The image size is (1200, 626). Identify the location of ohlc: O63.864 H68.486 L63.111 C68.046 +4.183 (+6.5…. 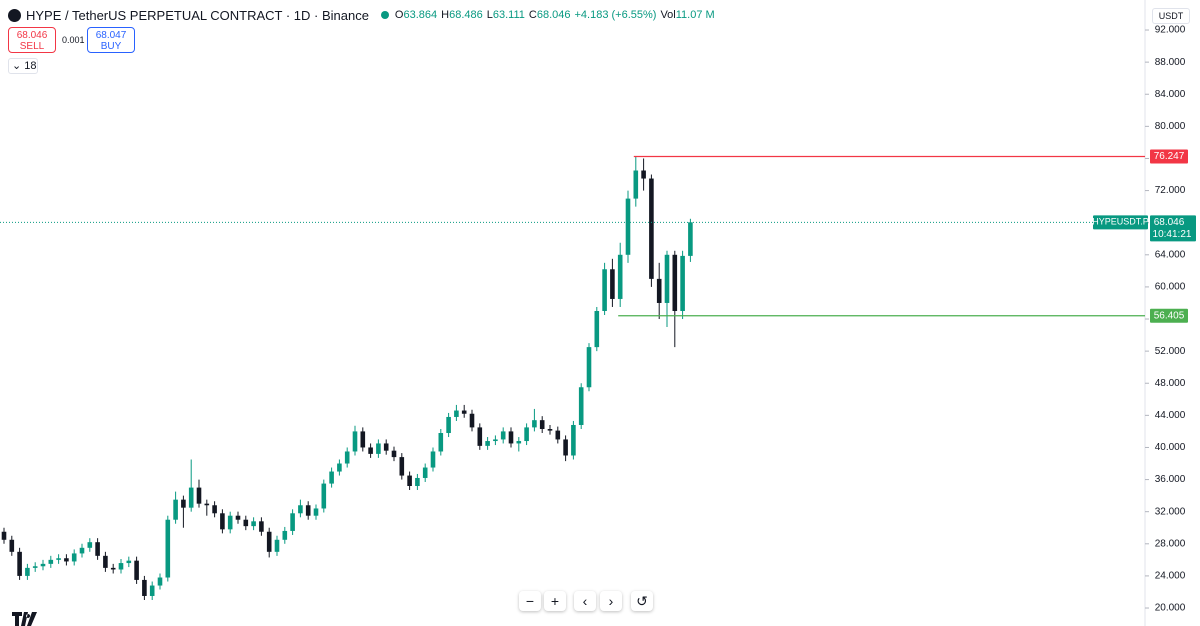
(555, 15).